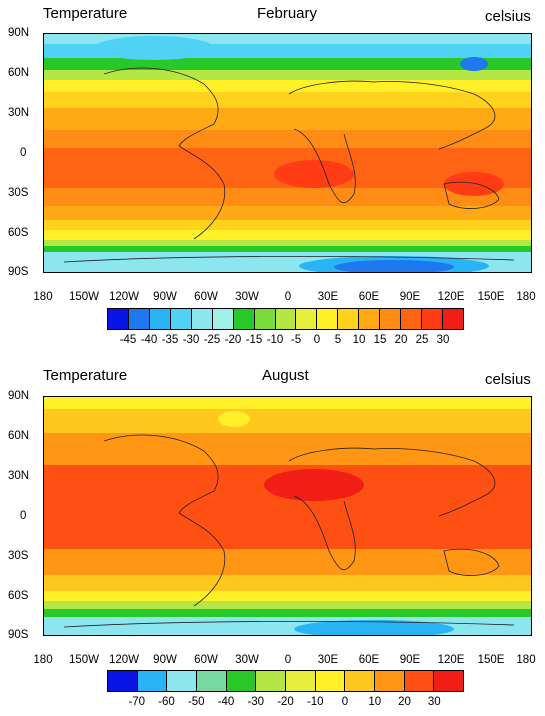 The width and height of the screenshot is (545, 716). I want to click on panel-title-month: February, so click(287, 13).